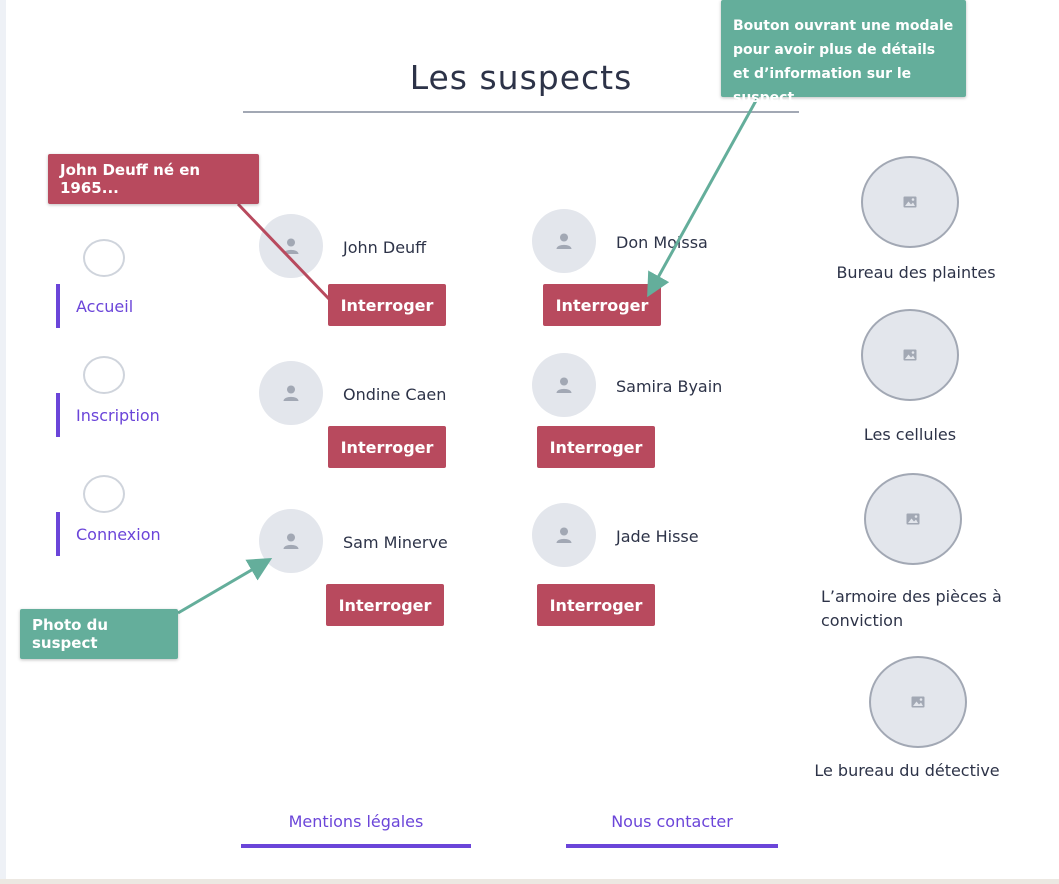 The image size is (1059, 884). What do you see at coordinates (703, 197) in the screenshot?
I see `annotation-arrow-modal` at bounding box center [703, 197].